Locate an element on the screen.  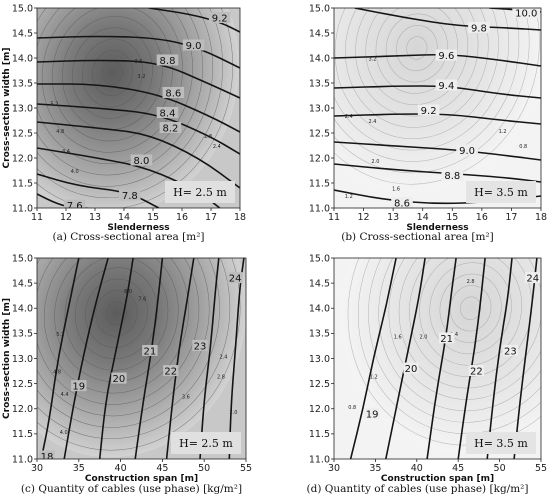
shading-label: 2.4 is located at coordinates (349, 117).